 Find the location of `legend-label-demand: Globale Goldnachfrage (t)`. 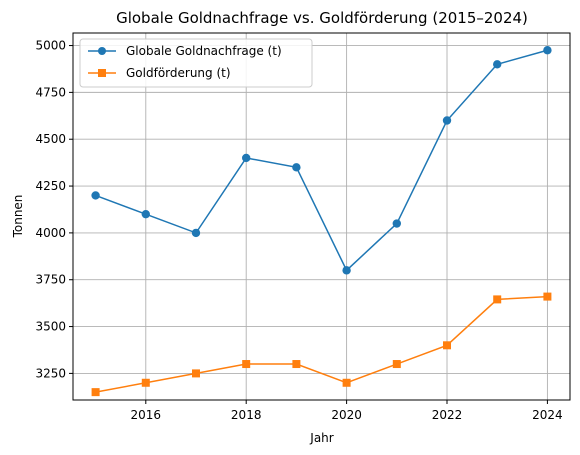

legend-label-demand: Globale Goldnachfrage (t) is located at coordinates (204, 51).